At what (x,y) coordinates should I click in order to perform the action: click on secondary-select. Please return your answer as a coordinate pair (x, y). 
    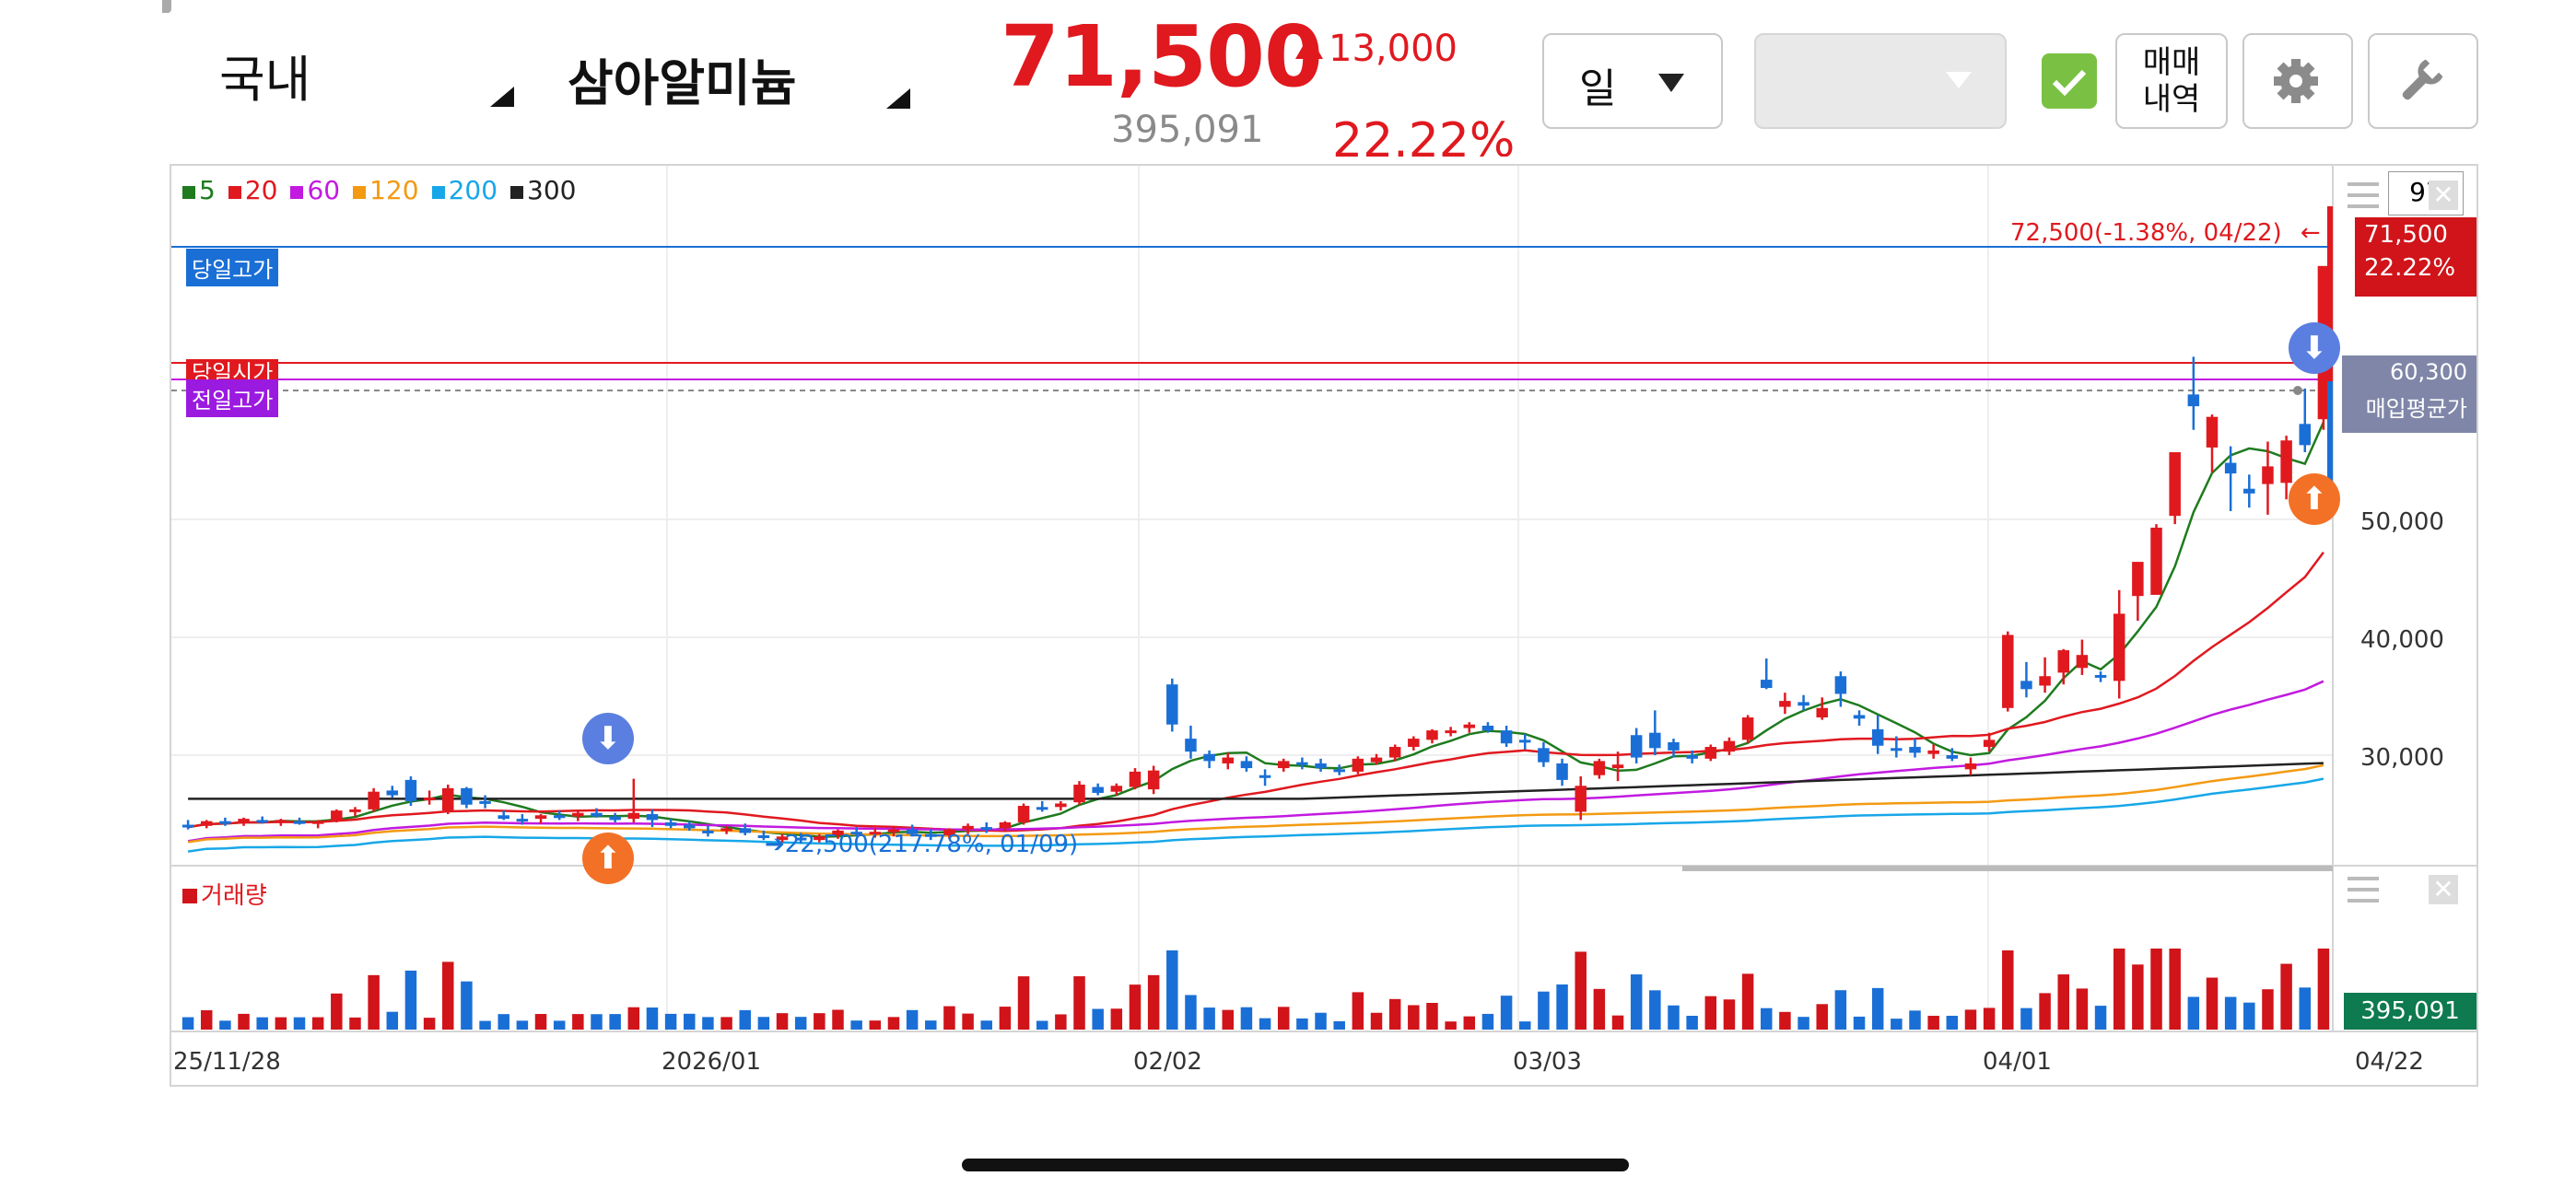
    Looking at the image, I should click on (1880, 81).